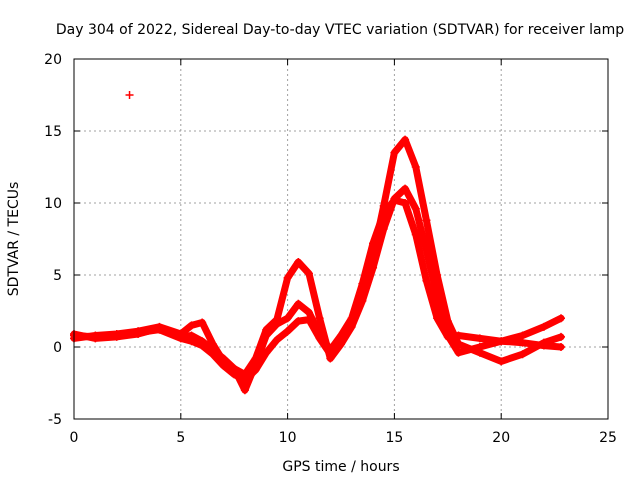 This screenshot has height=480, width=640. Describe the element at coordinates (74, 438) in the screenshot. I see `x-tick-label: 0` at that location.